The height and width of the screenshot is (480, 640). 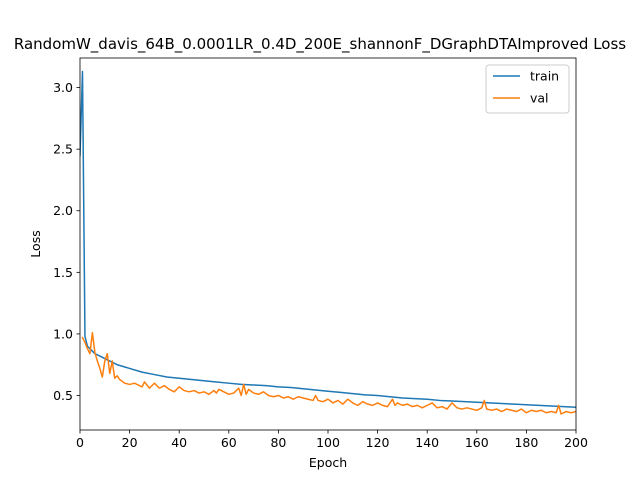 What do you see at coordinates (427, 442) in the screenshot?
I see `x-tick-label: 140` at bounding box center [427, 442].